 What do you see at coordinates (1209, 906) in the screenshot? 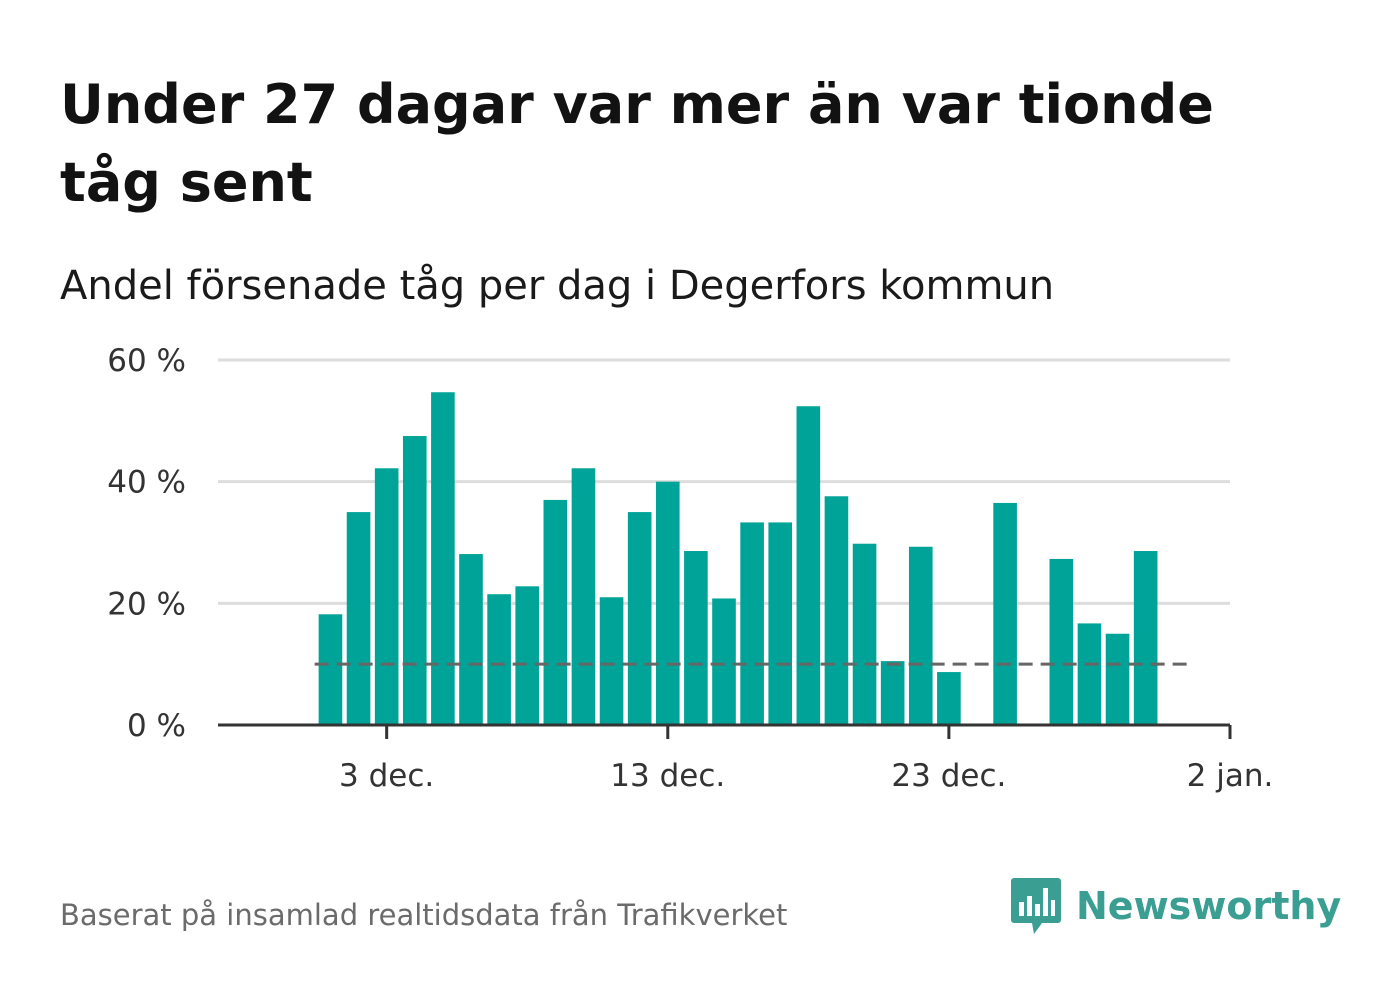
I see `brand-name: Newsworthy` at bounding box center [1209, 906].